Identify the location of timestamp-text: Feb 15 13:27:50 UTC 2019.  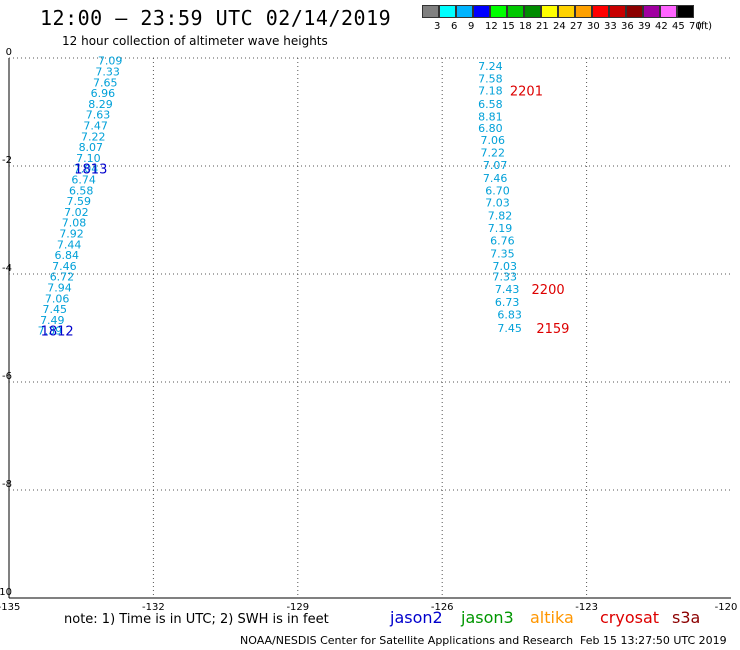
(653, 640).